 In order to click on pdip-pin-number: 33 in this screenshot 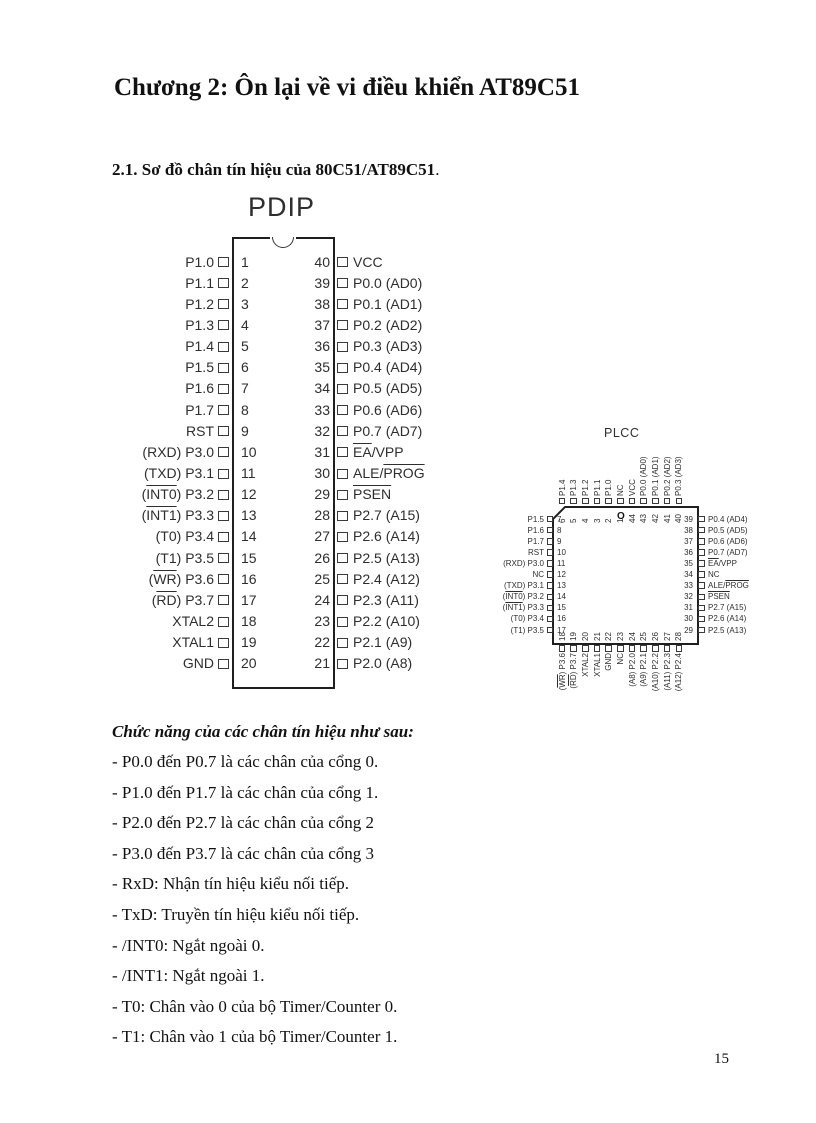, I will do `click(322, 409)`.